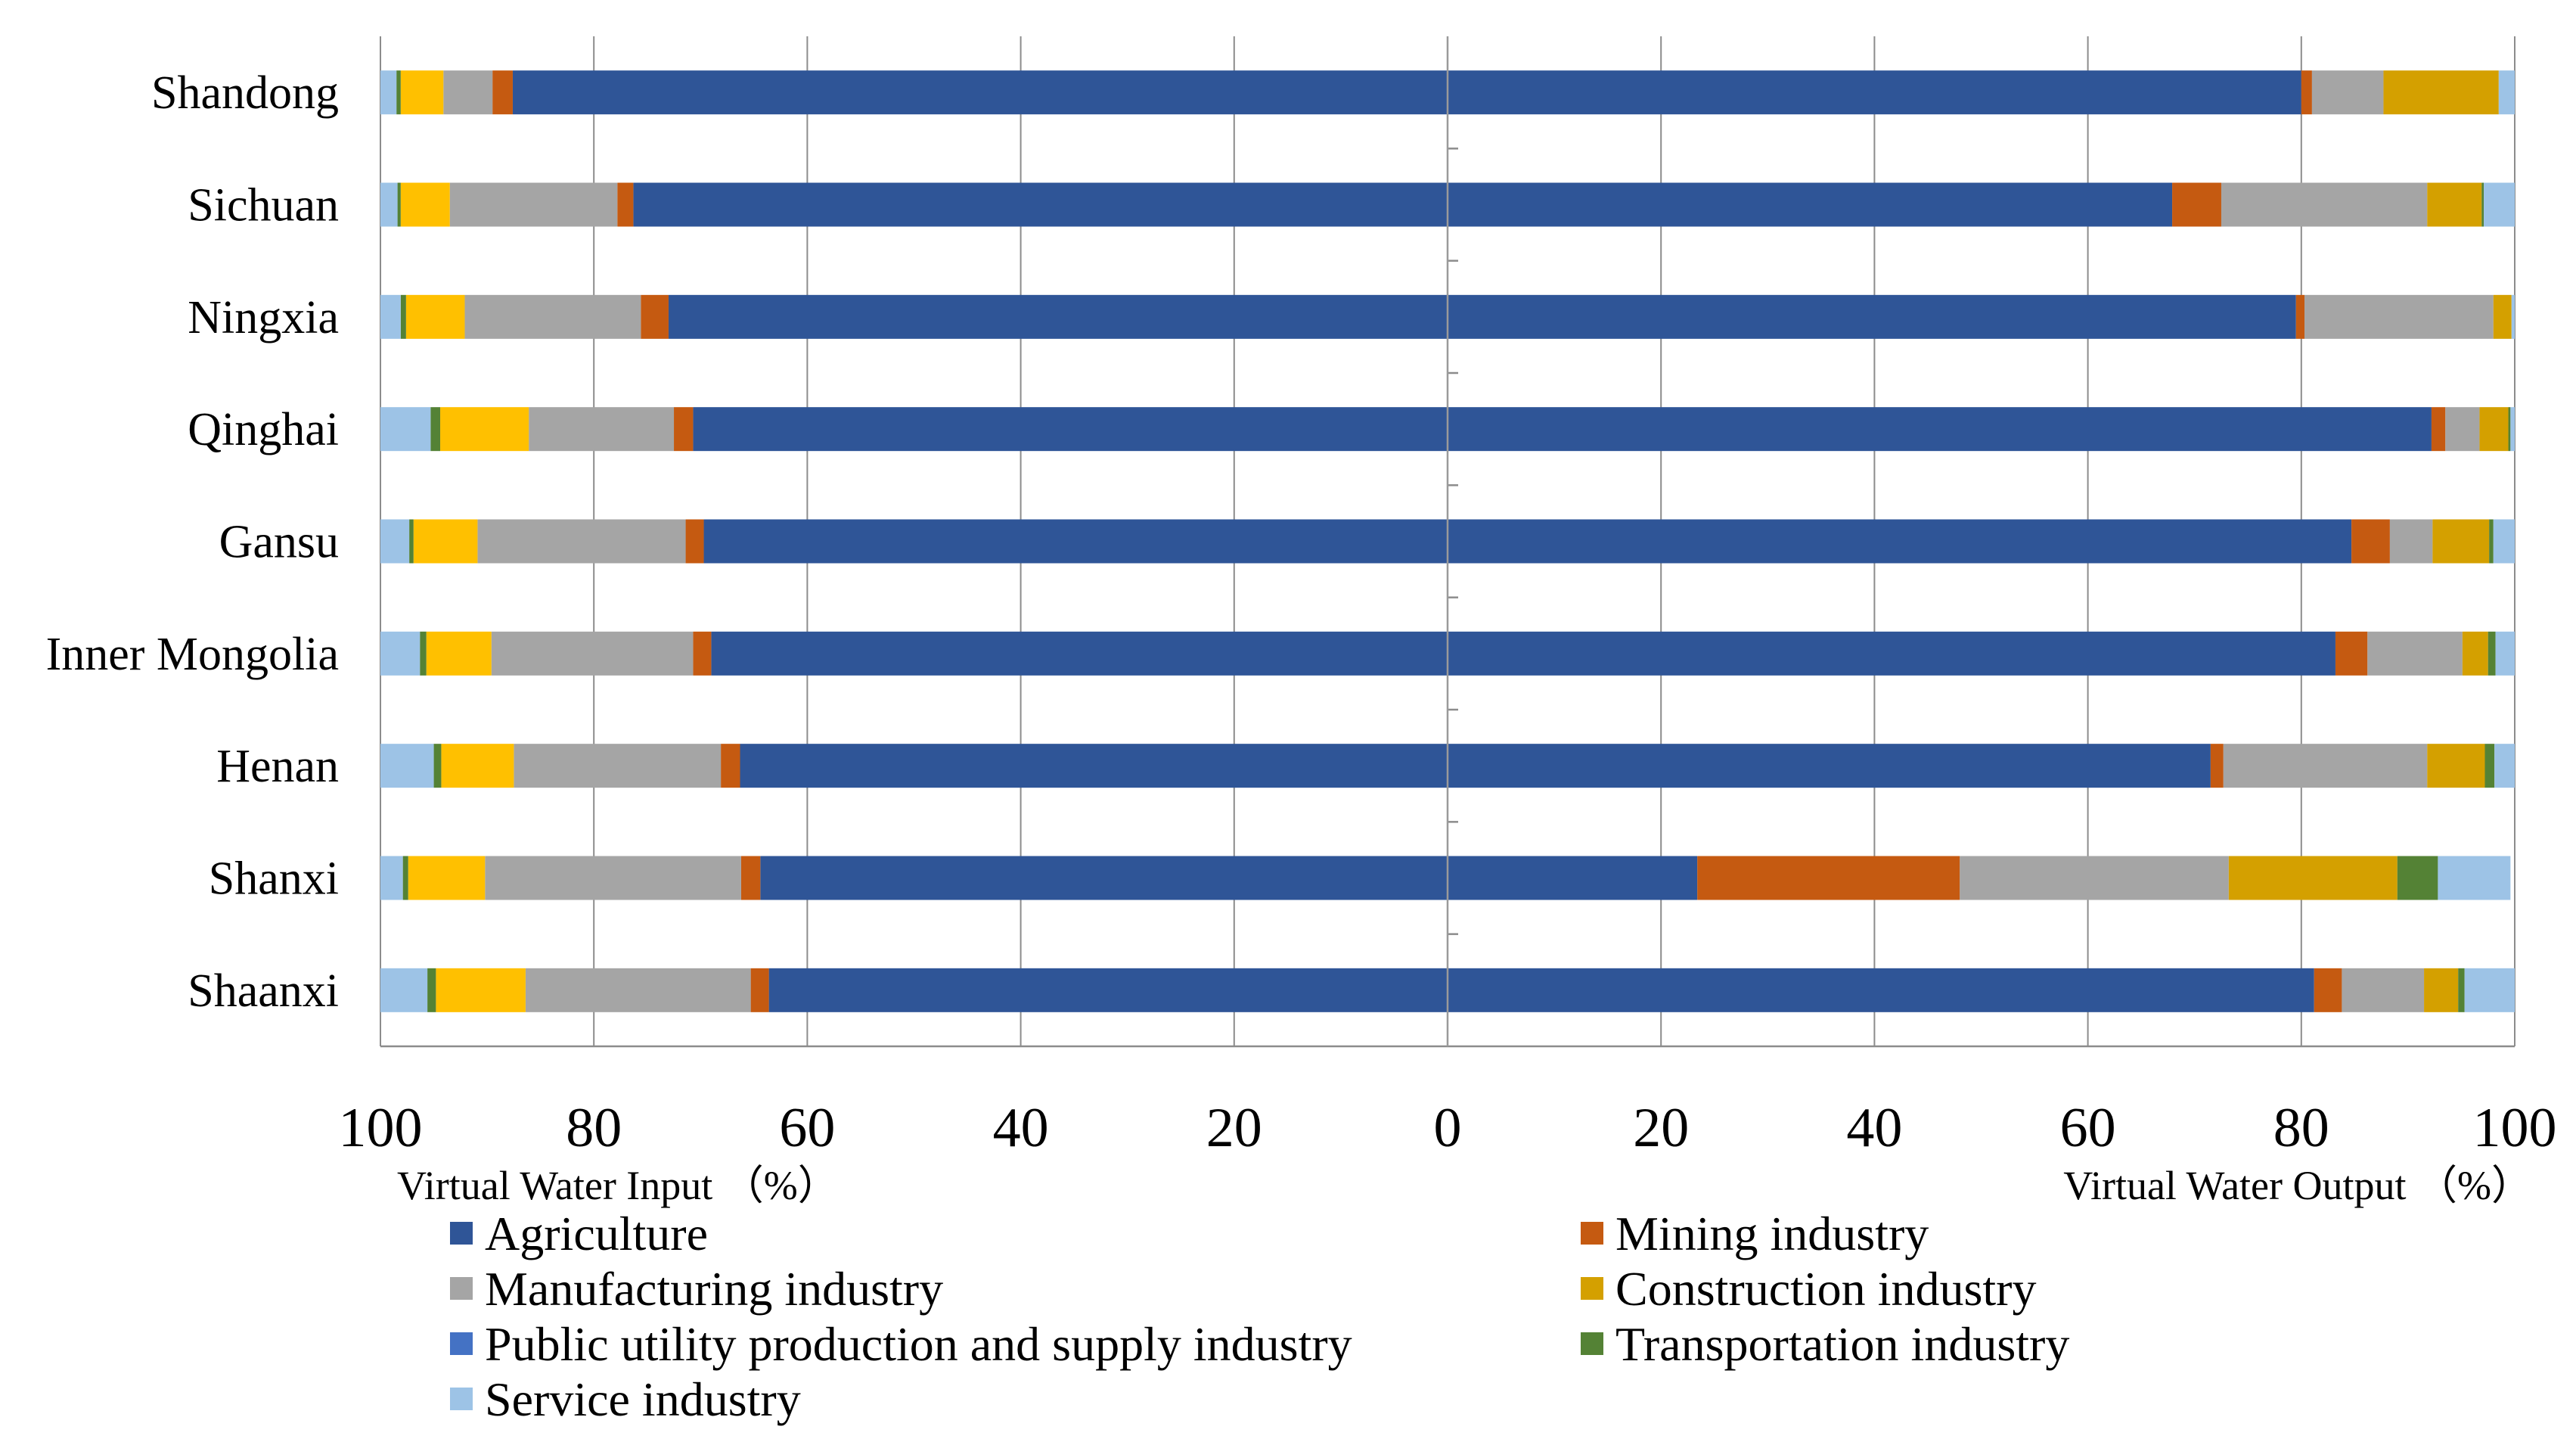  What do you see at coordinates (2489, 990) in the screenshot?
I see `bar-output-shaanxi-service-industry` at bounding box center [2489, 990].